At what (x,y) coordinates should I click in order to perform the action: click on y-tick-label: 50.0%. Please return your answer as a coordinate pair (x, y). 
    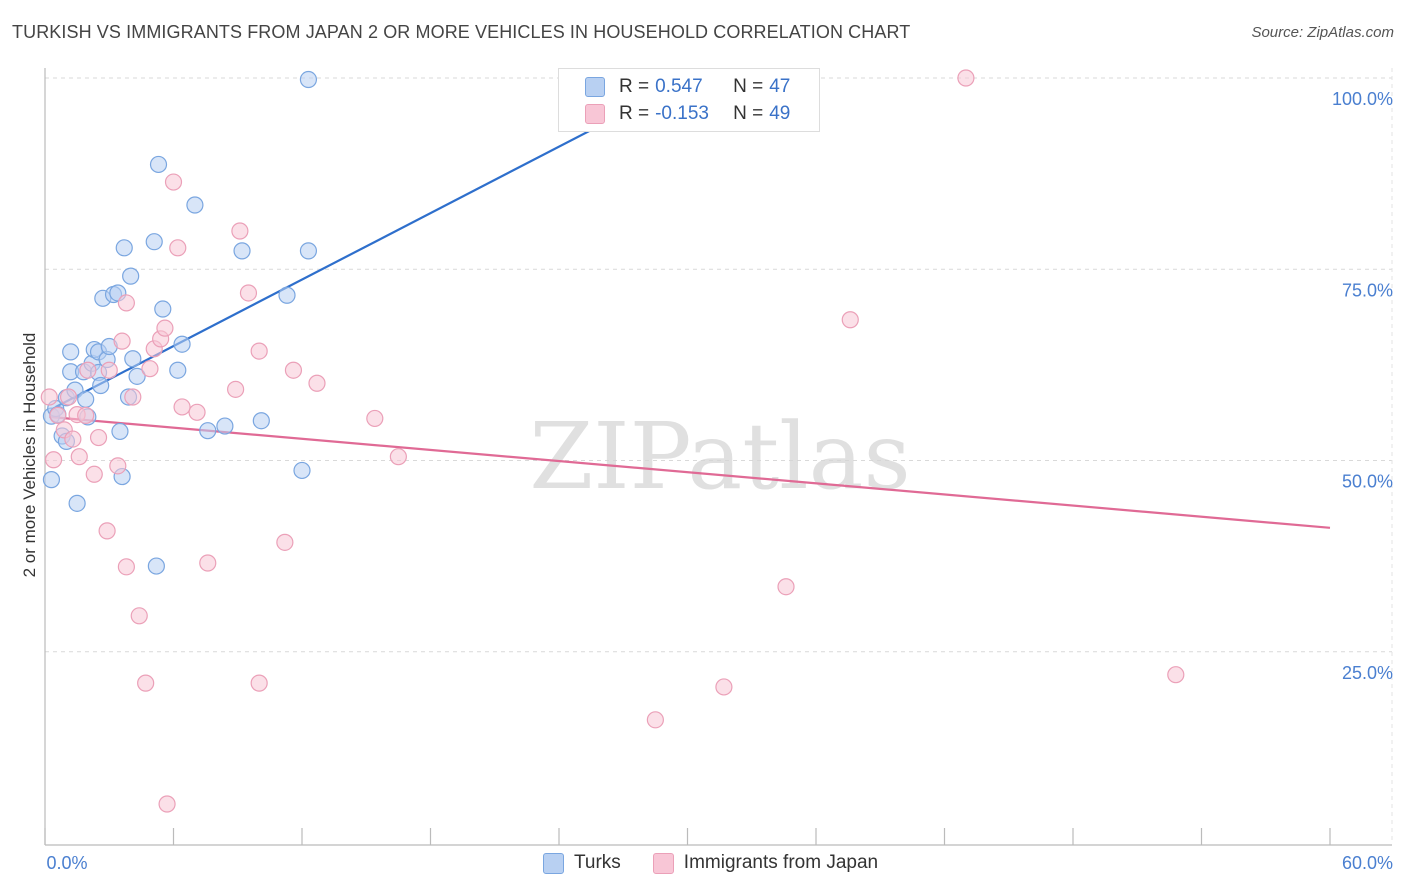
    Looking at the image, I should click on (1367, 482).